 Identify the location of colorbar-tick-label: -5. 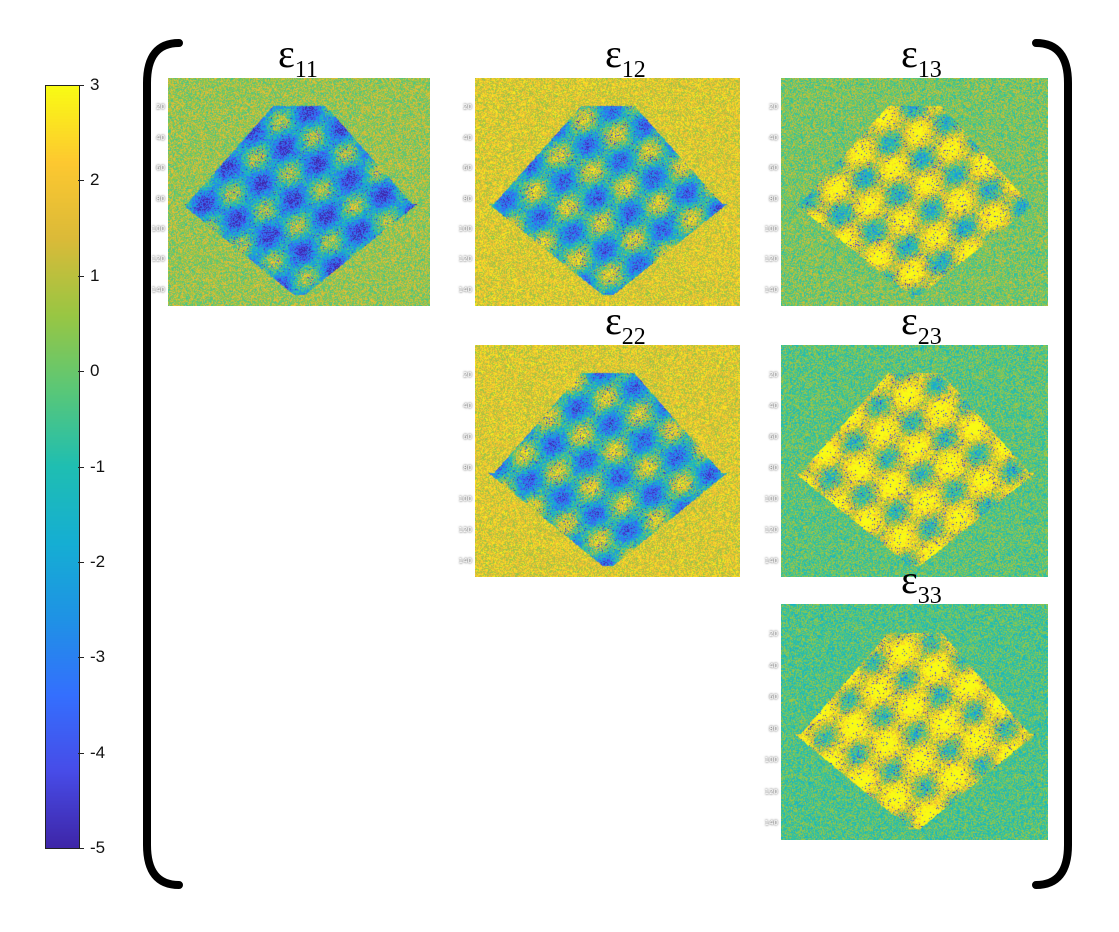
(98, 847).